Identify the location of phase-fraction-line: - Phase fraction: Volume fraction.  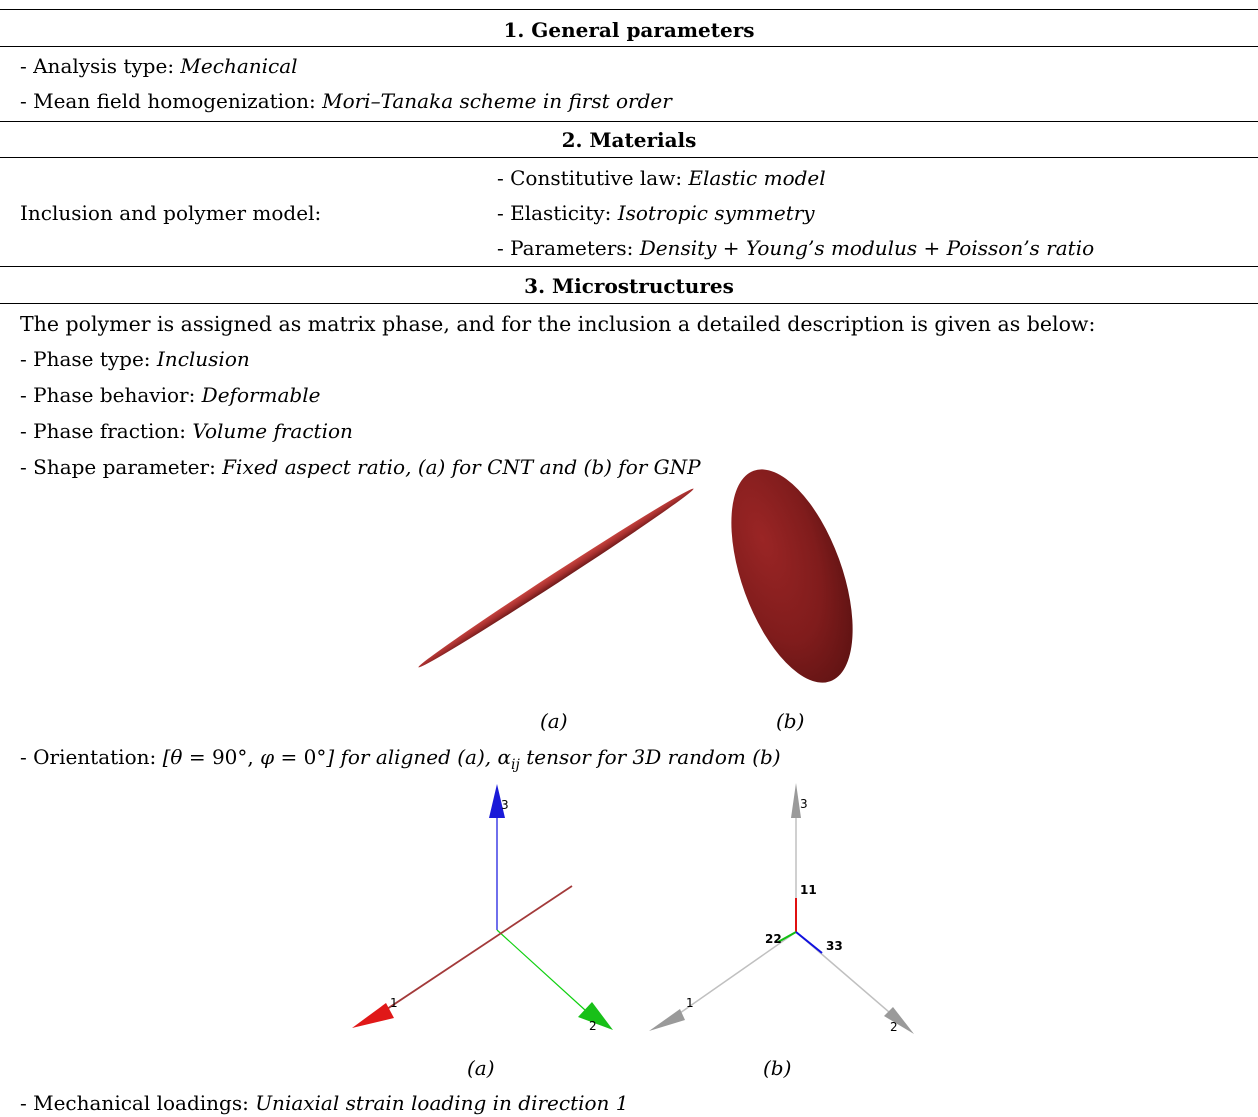
(186, 431).